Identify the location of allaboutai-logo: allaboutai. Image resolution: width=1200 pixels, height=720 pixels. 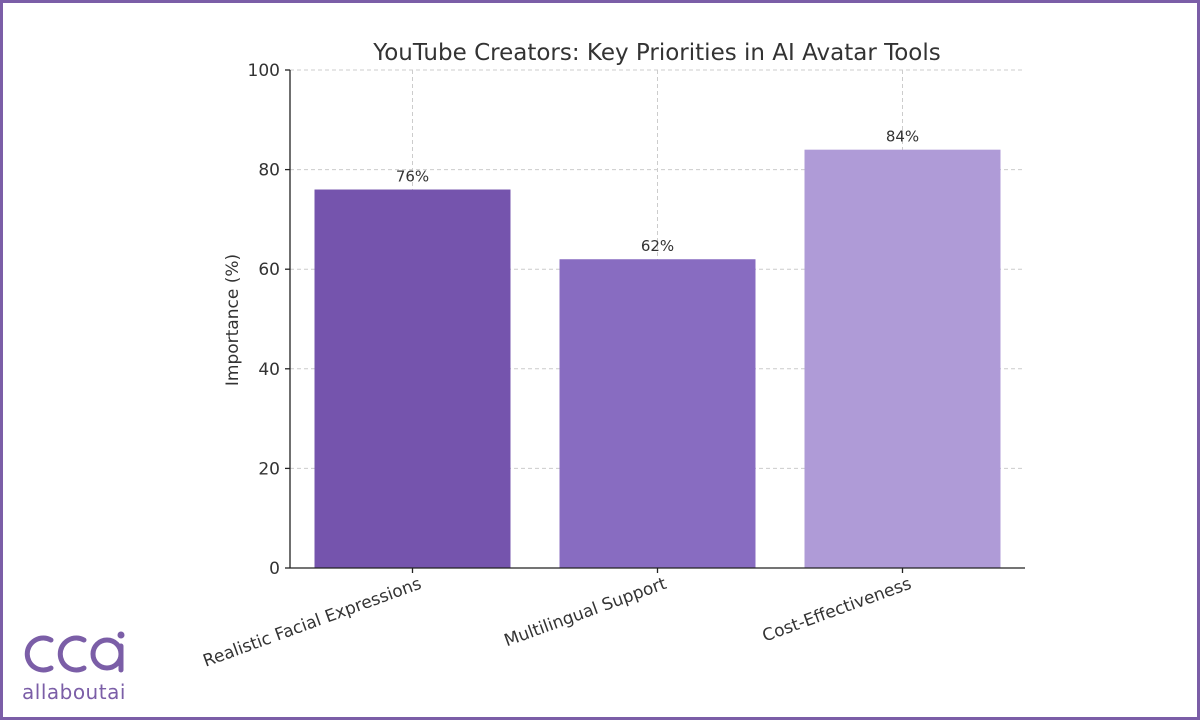
(75, 666).